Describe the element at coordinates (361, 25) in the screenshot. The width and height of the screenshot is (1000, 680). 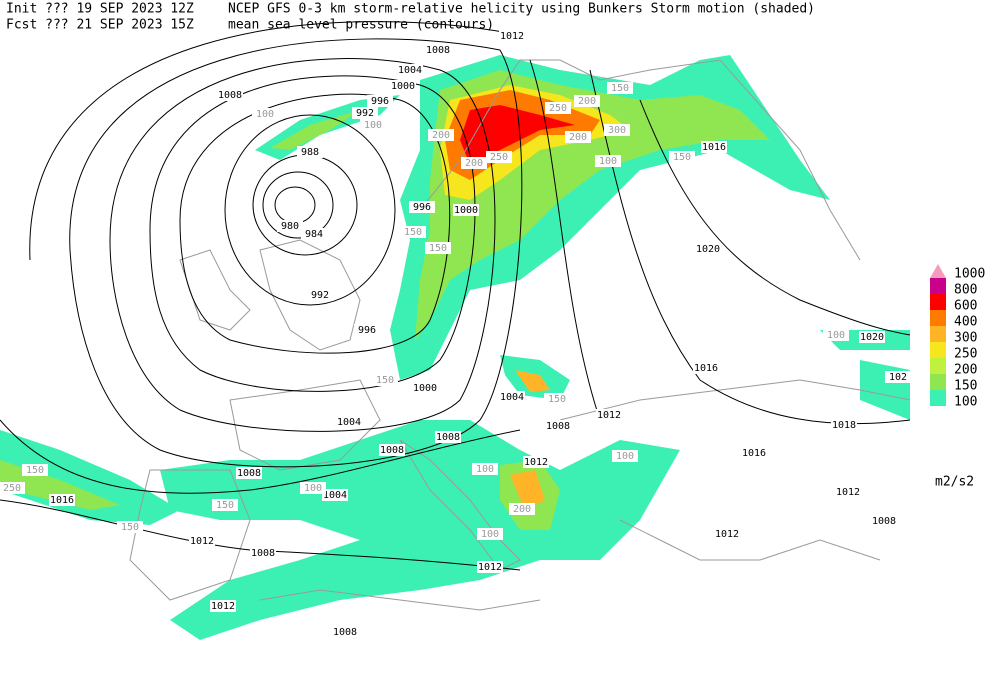
I see `subtitle: mean sea level pressure (contours)` at that location.